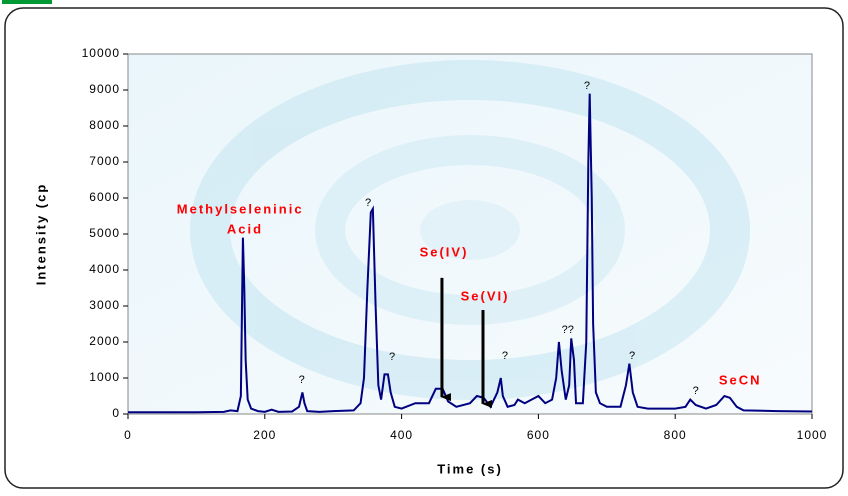 The image size is (848, 496). What do you see at coordinates (104, 161) in the screenshot?
I see `y-tick-label: 7000` at bounding box center [104, 161].